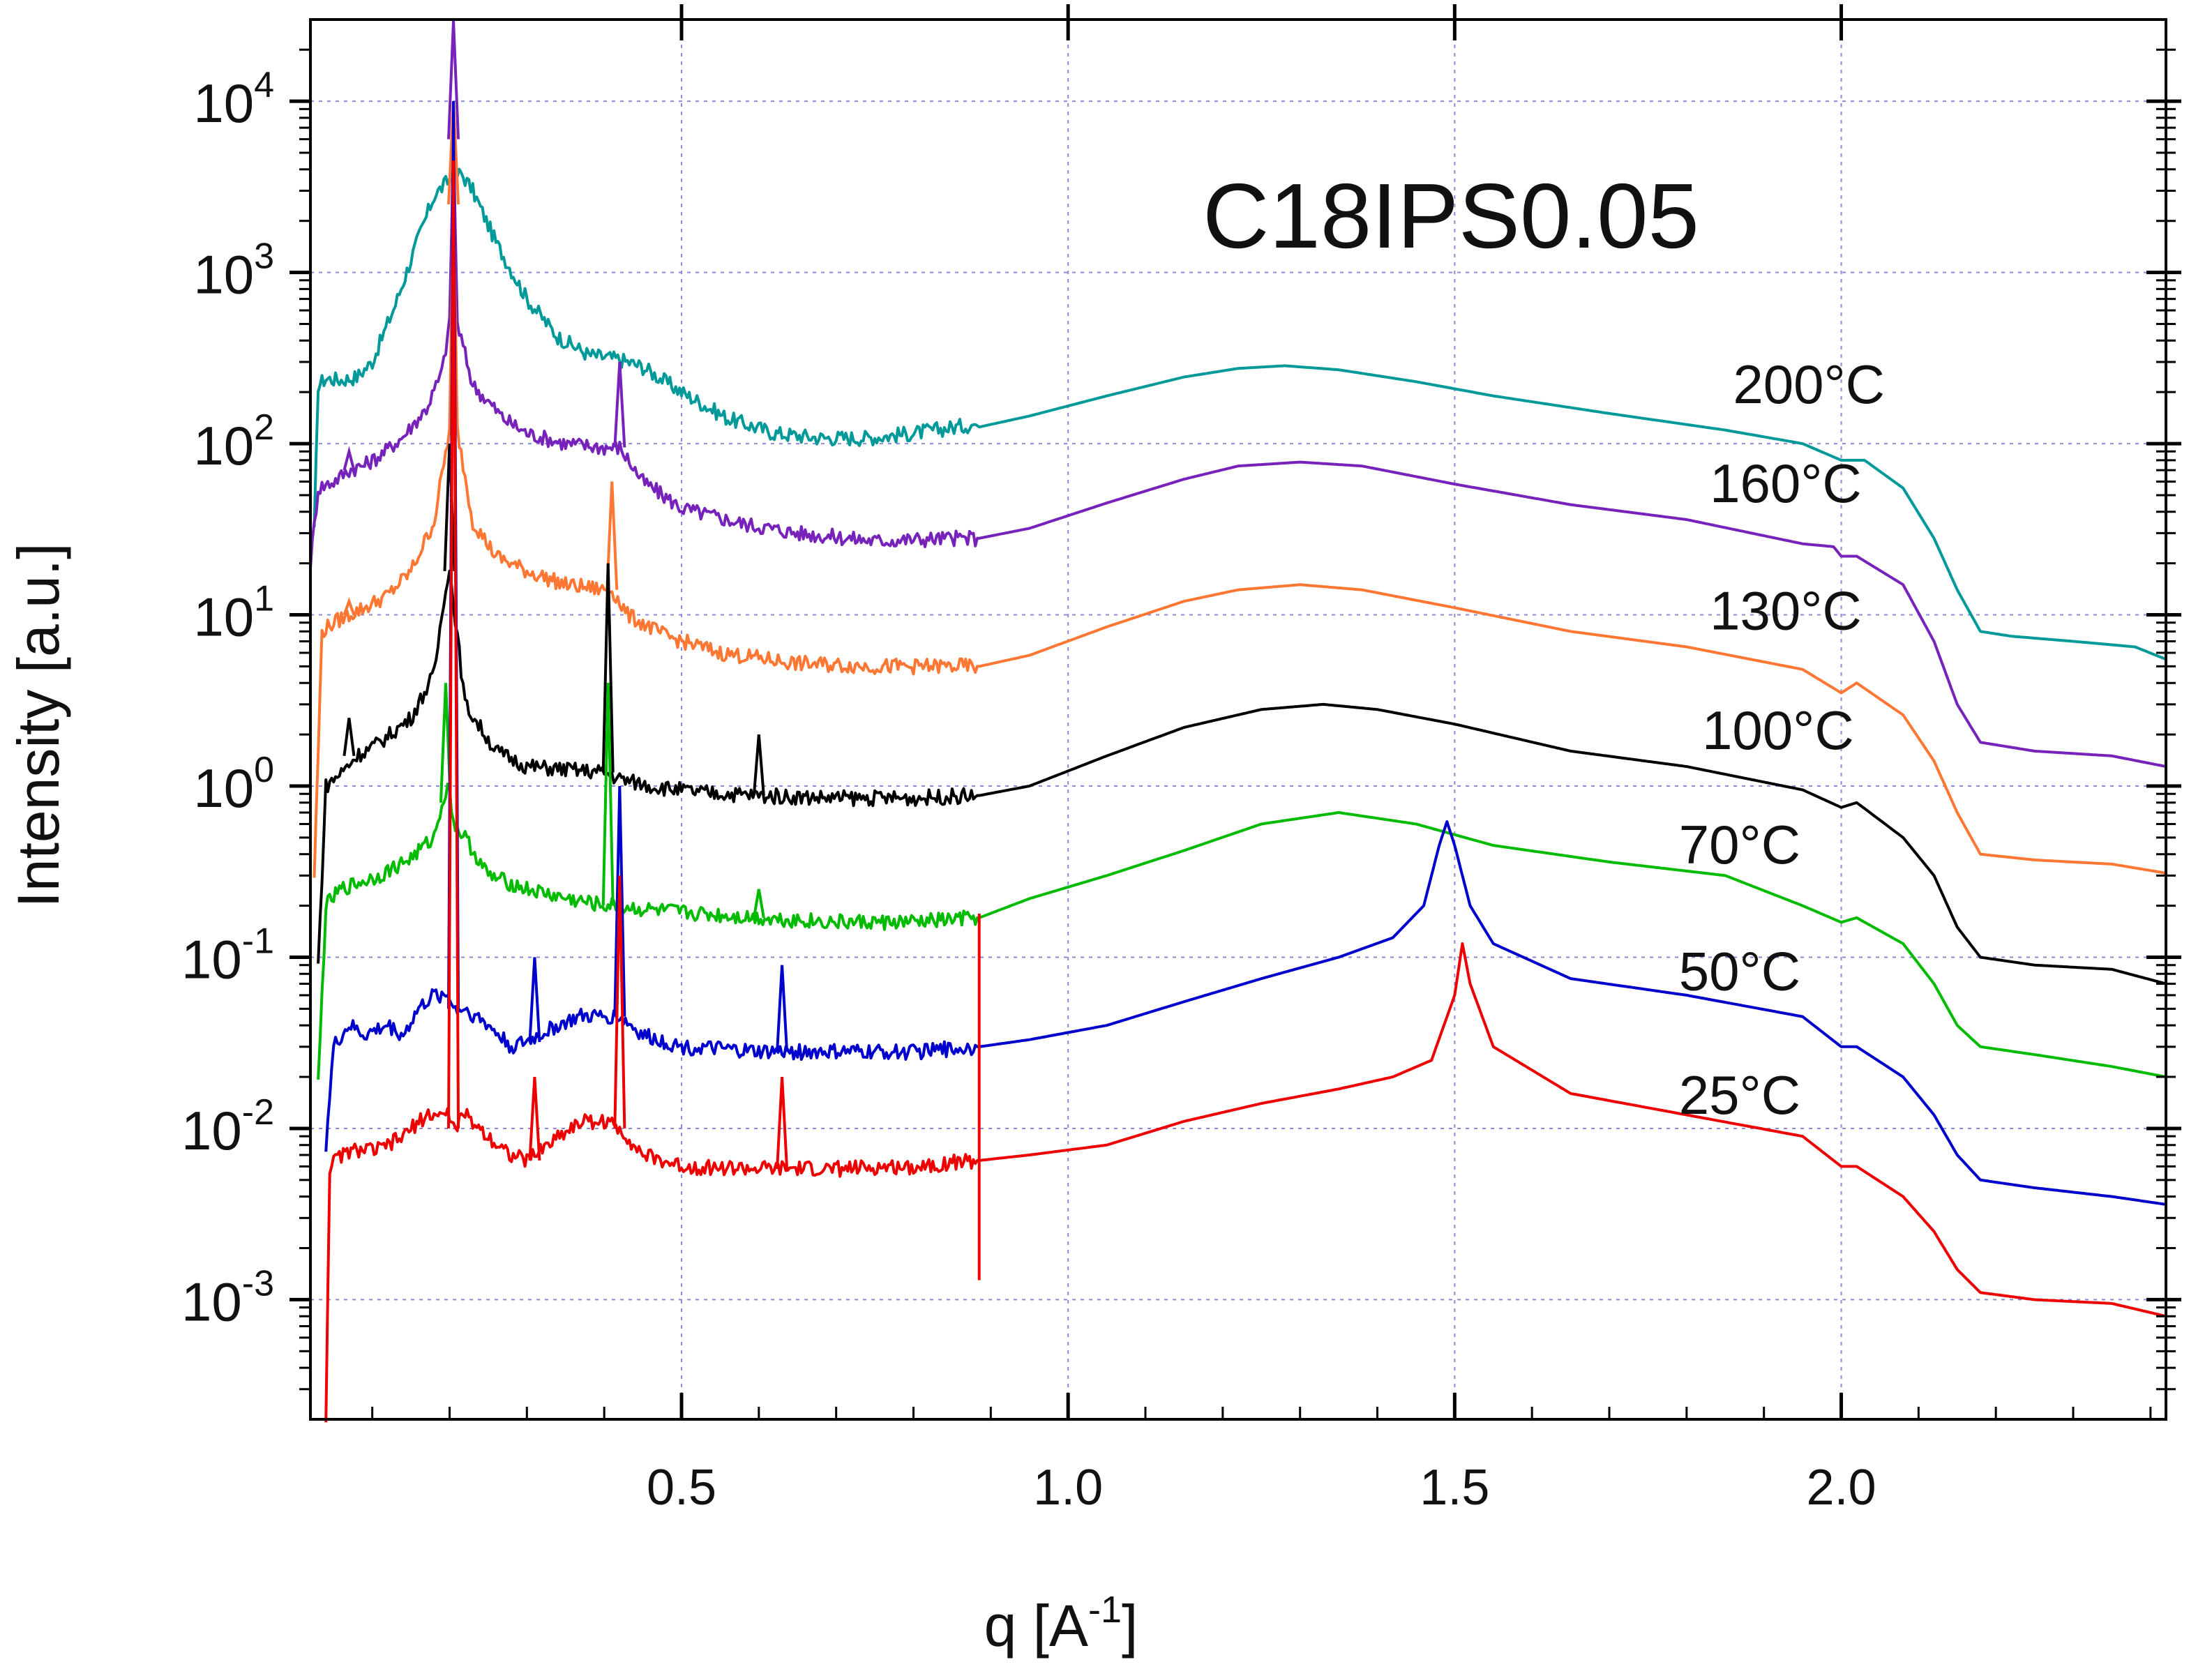  Describe the element at coordinates (1068, 1488) in the screenshot. I see `x-tick-label: 1.0` at that location.